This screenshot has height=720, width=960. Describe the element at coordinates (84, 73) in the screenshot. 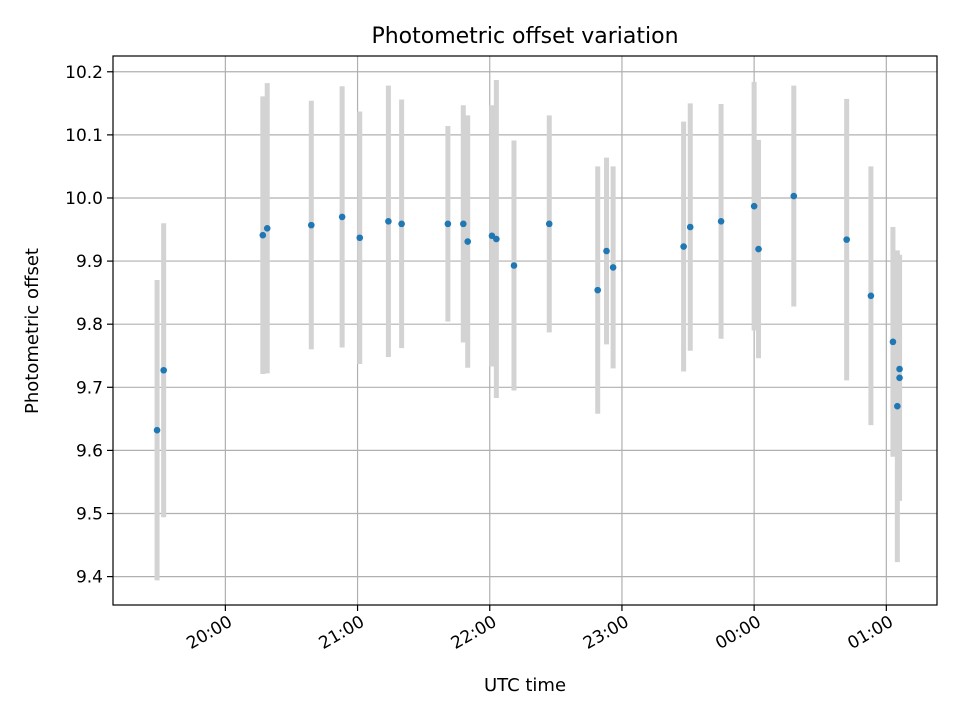

I see `y-tick-label: 10.2` at that location.